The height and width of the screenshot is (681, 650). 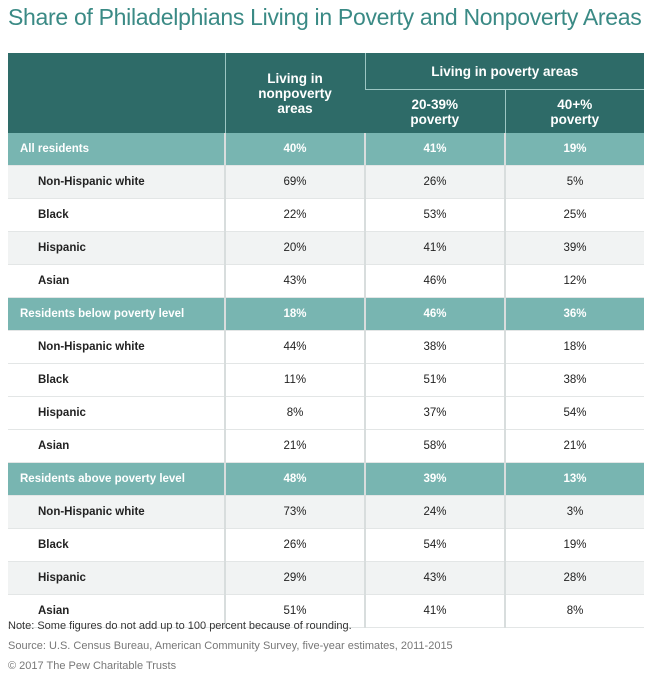 What do you see at coordinates (294, 93) in the screenshot?
I see `column-header: Living in nonpoverty areas` at bounding box center [294, 93].